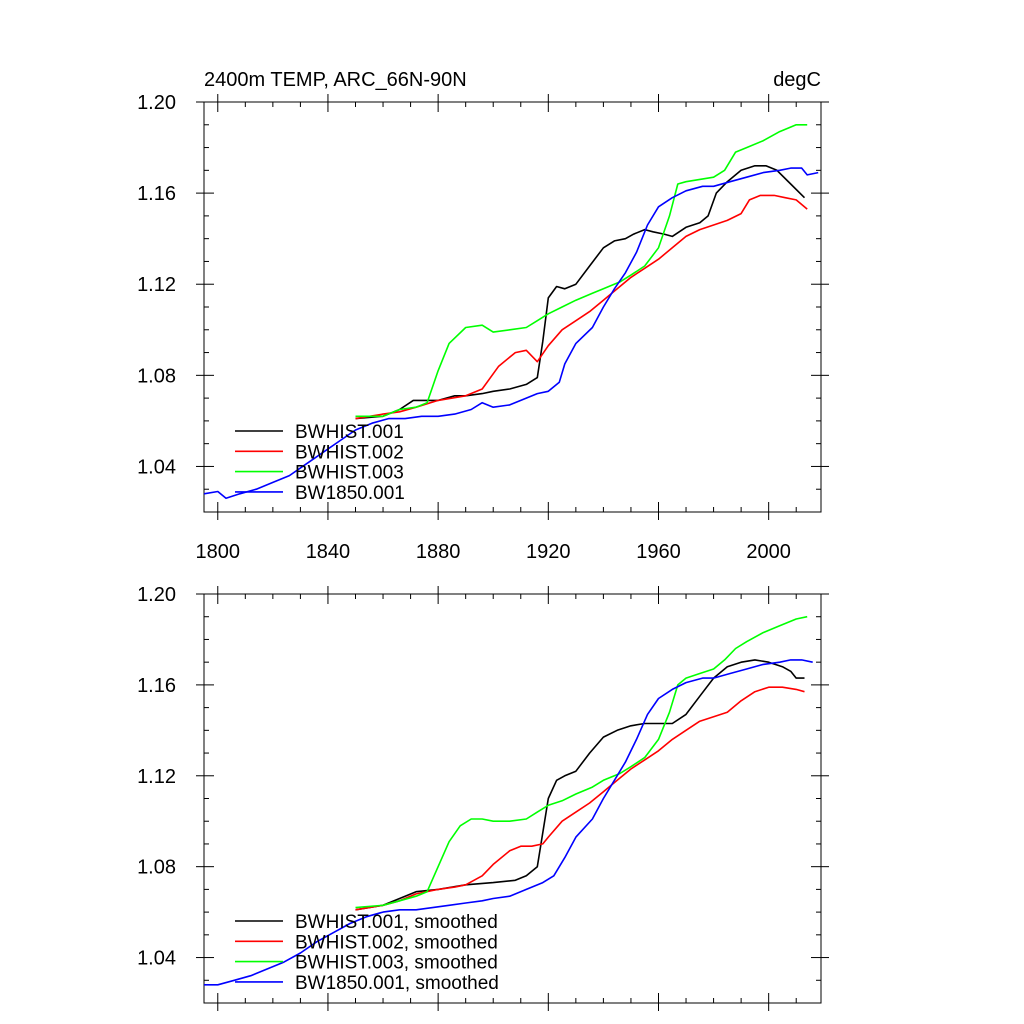 This screenshot has width=1024, height=1024. Describe the element at coordinates (658, 552) in the screenshot. I see `x-tick-label: 1960` at that location.